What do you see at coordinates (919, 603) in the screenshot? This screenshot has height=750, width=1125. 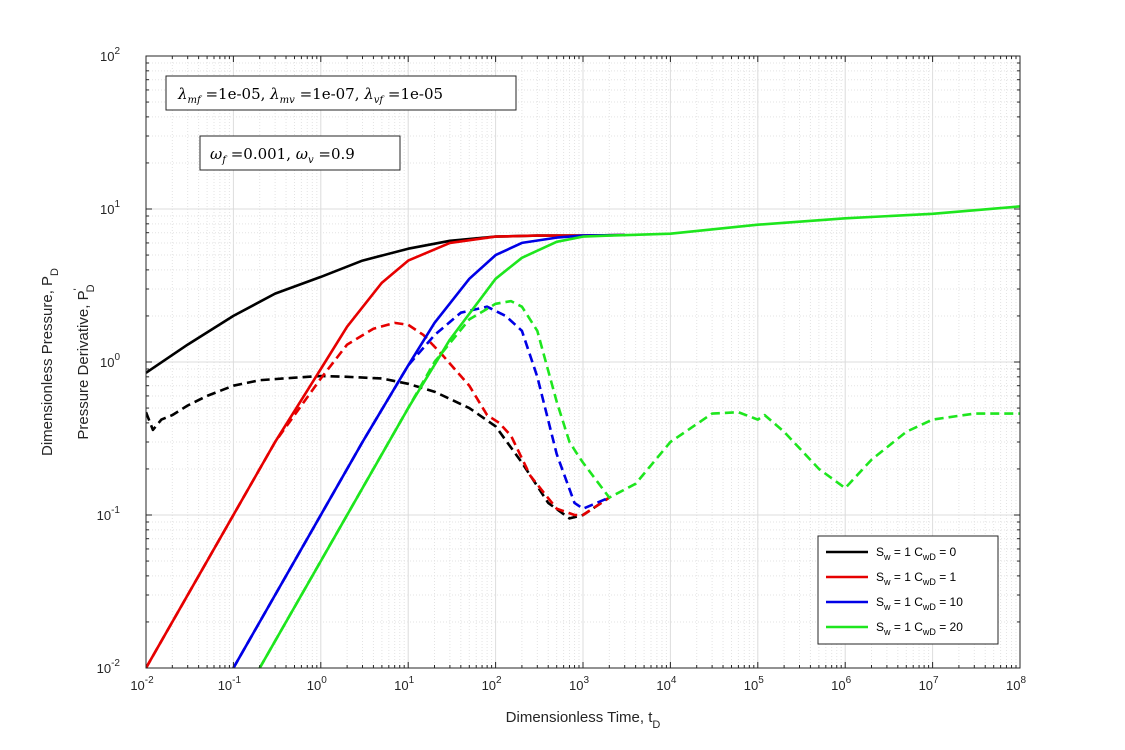 I see `legend-label: Sw = 1 CwD = 10` at bounding box center [919, 603].